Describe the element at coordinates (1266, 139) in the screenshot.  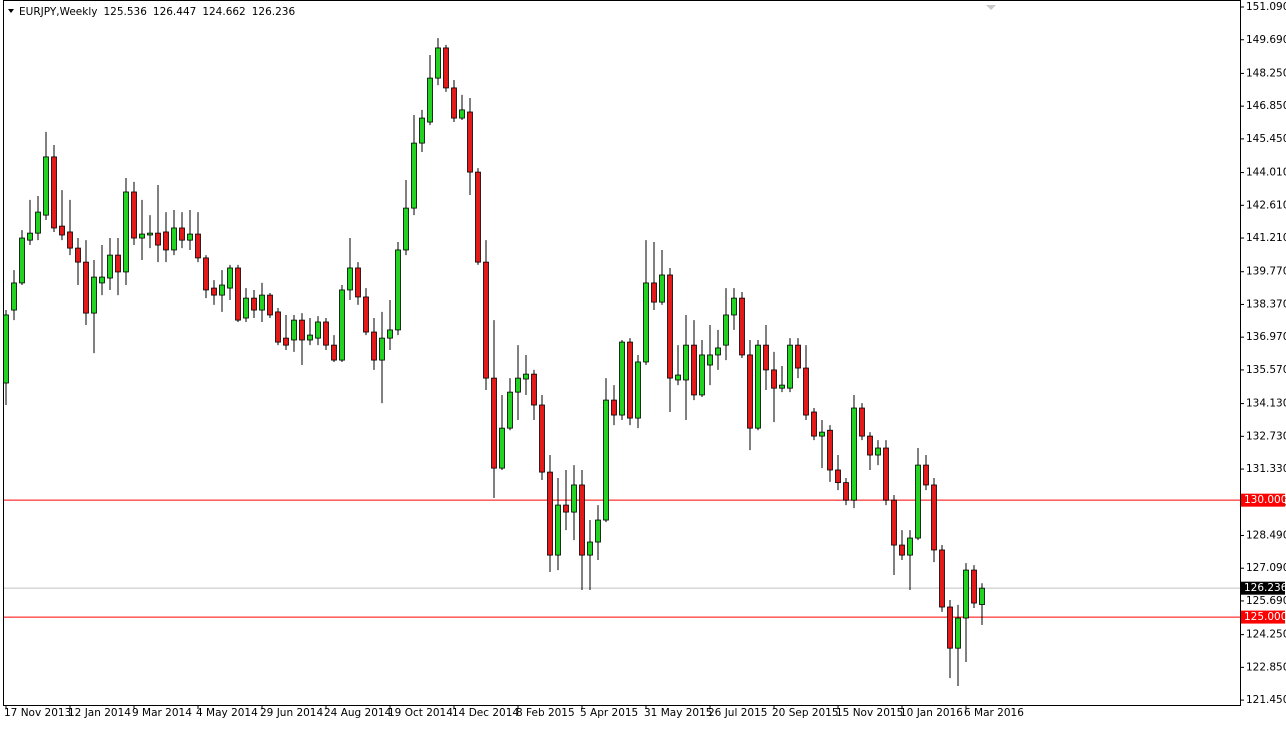
I see `y-tick-label: 145.450` at that location.